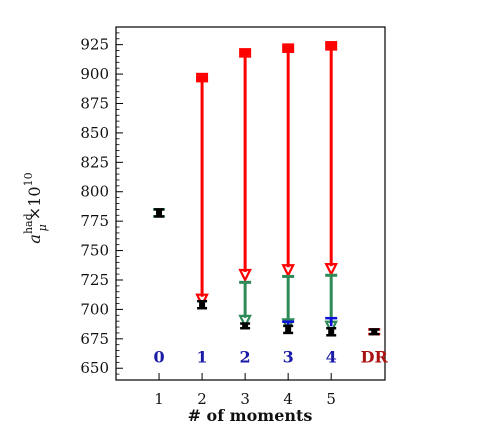 The image size is (484, 436). What do you see at coordinates (94, 368) in the screenshot?
I see `y-tick-label: 650` at bounding box center [94, 368].